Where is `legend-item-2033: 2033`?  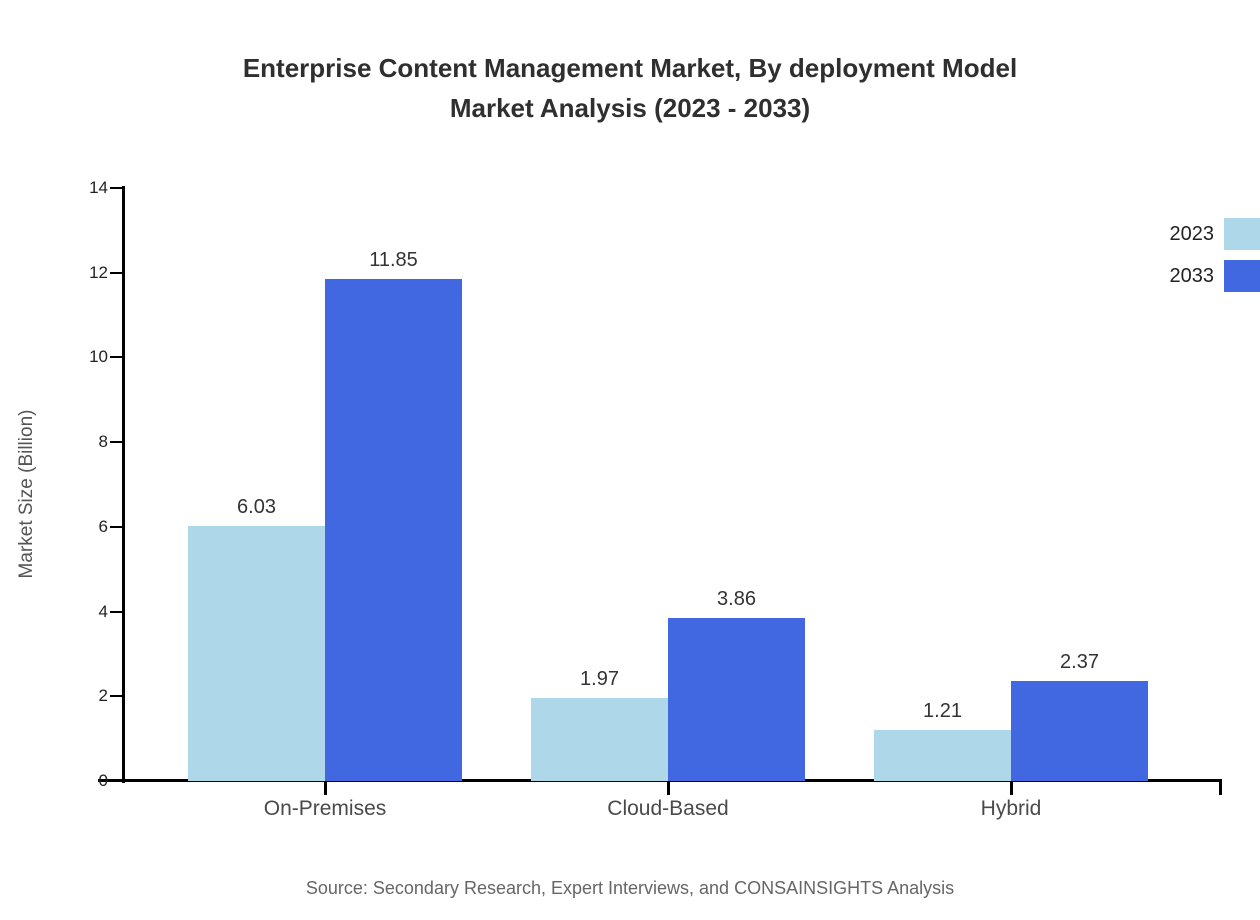
legend-item-2033: 2033 is located at coordinates (1180, 281).